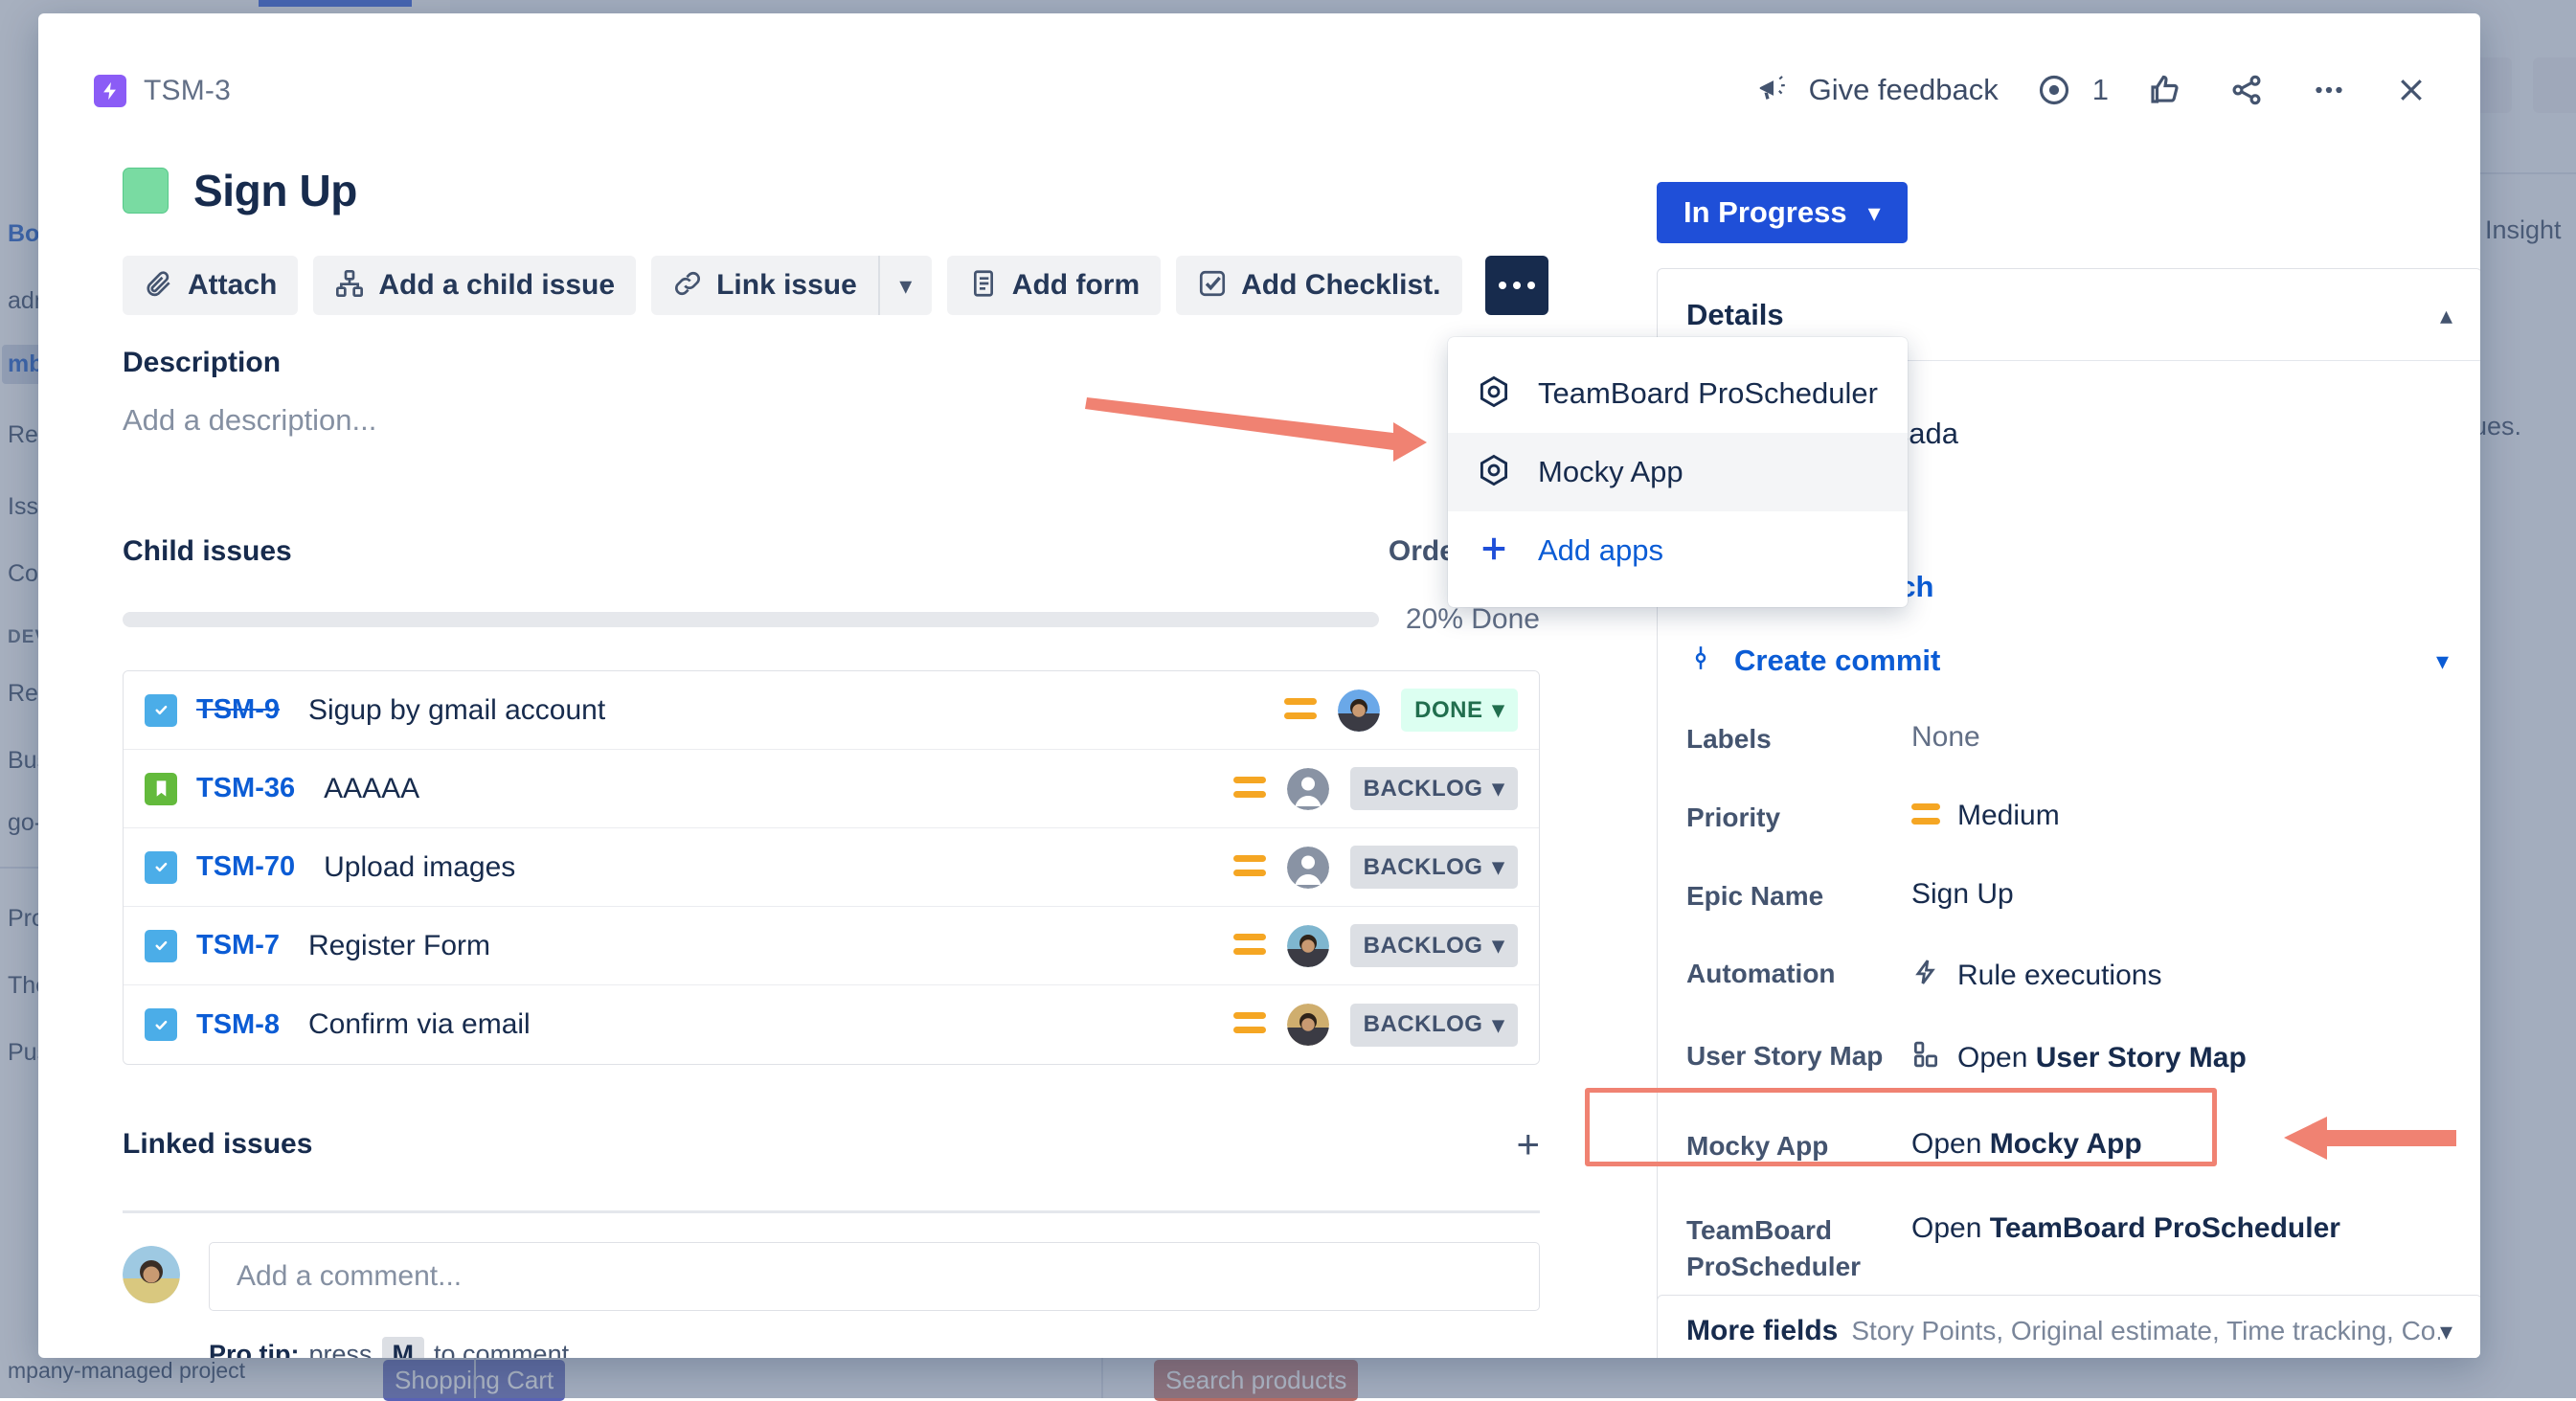  I want to click on watch-button: 1, so click(2068, 90).